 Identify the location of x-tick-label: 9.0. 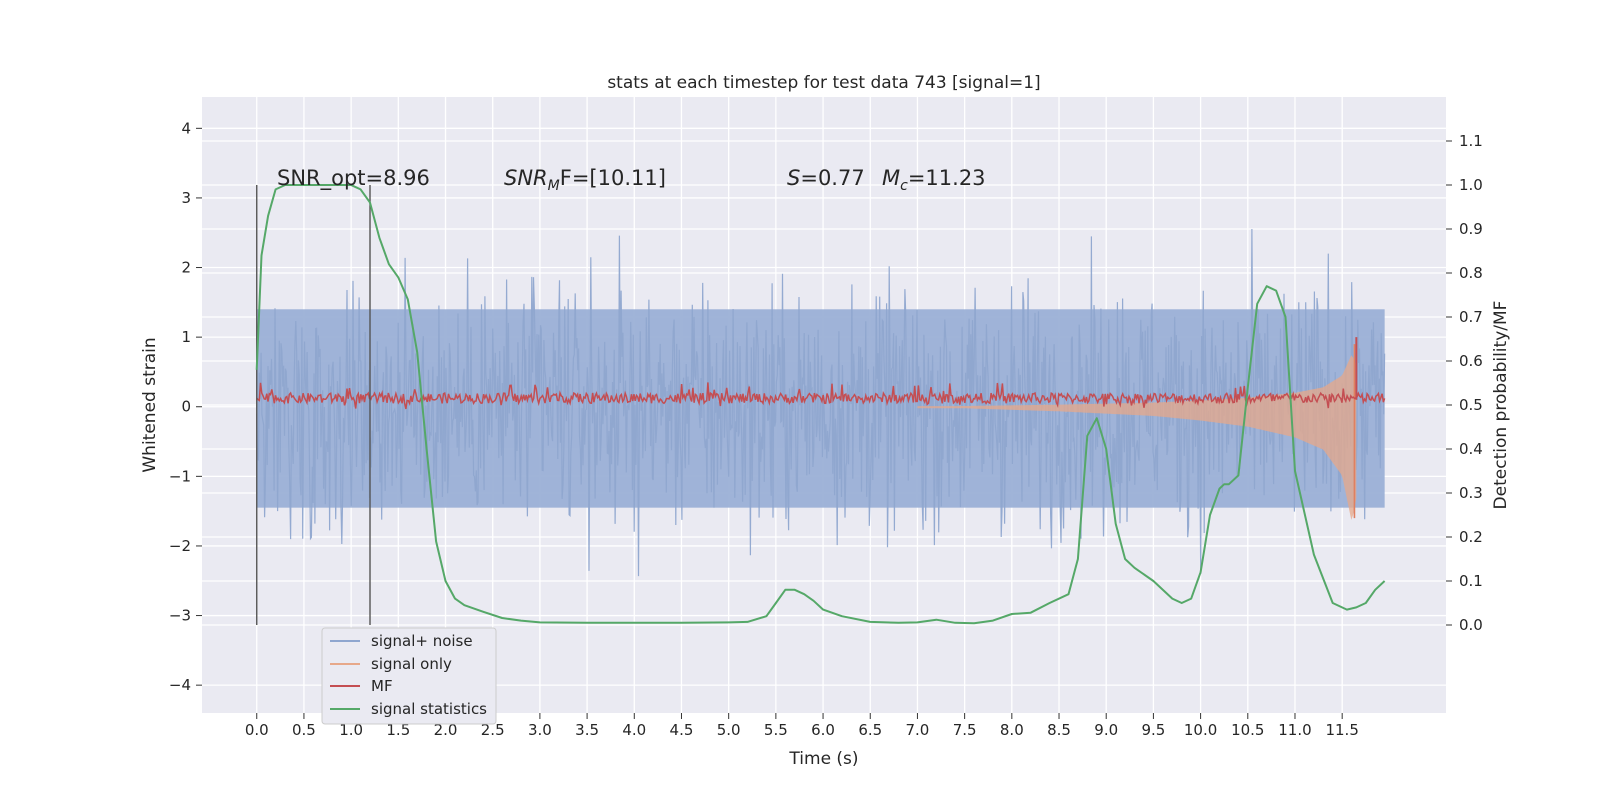
(1106, 730).